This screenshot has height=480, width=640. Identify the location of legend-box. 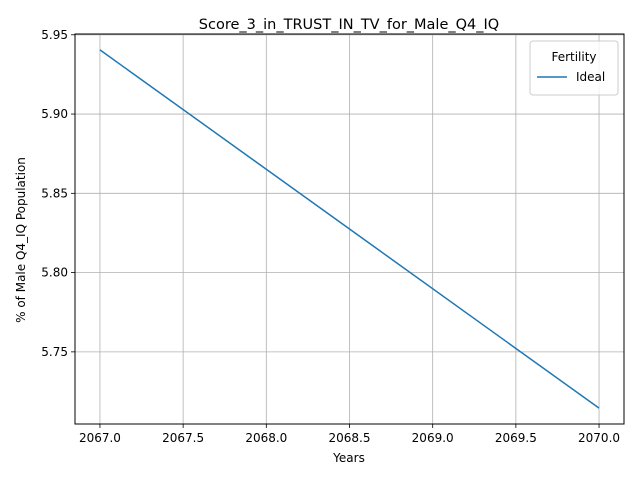
(574, 68).